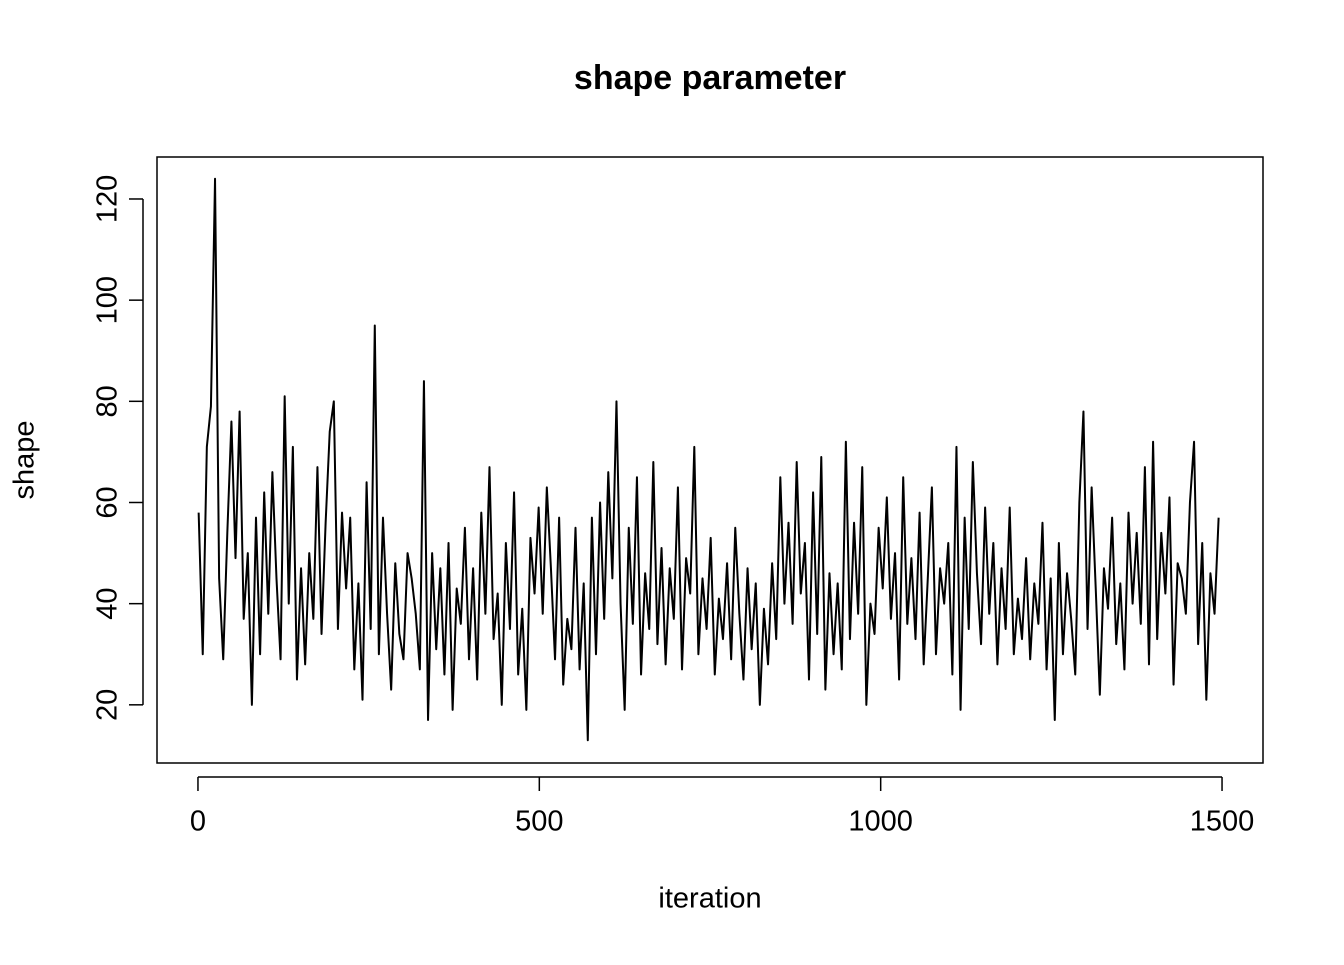 The height and width of the screenshot is (965, 1344). Describe the element at coordinates (108, 401) in the screenshot. I see `y-tick-label: 80` at that location.